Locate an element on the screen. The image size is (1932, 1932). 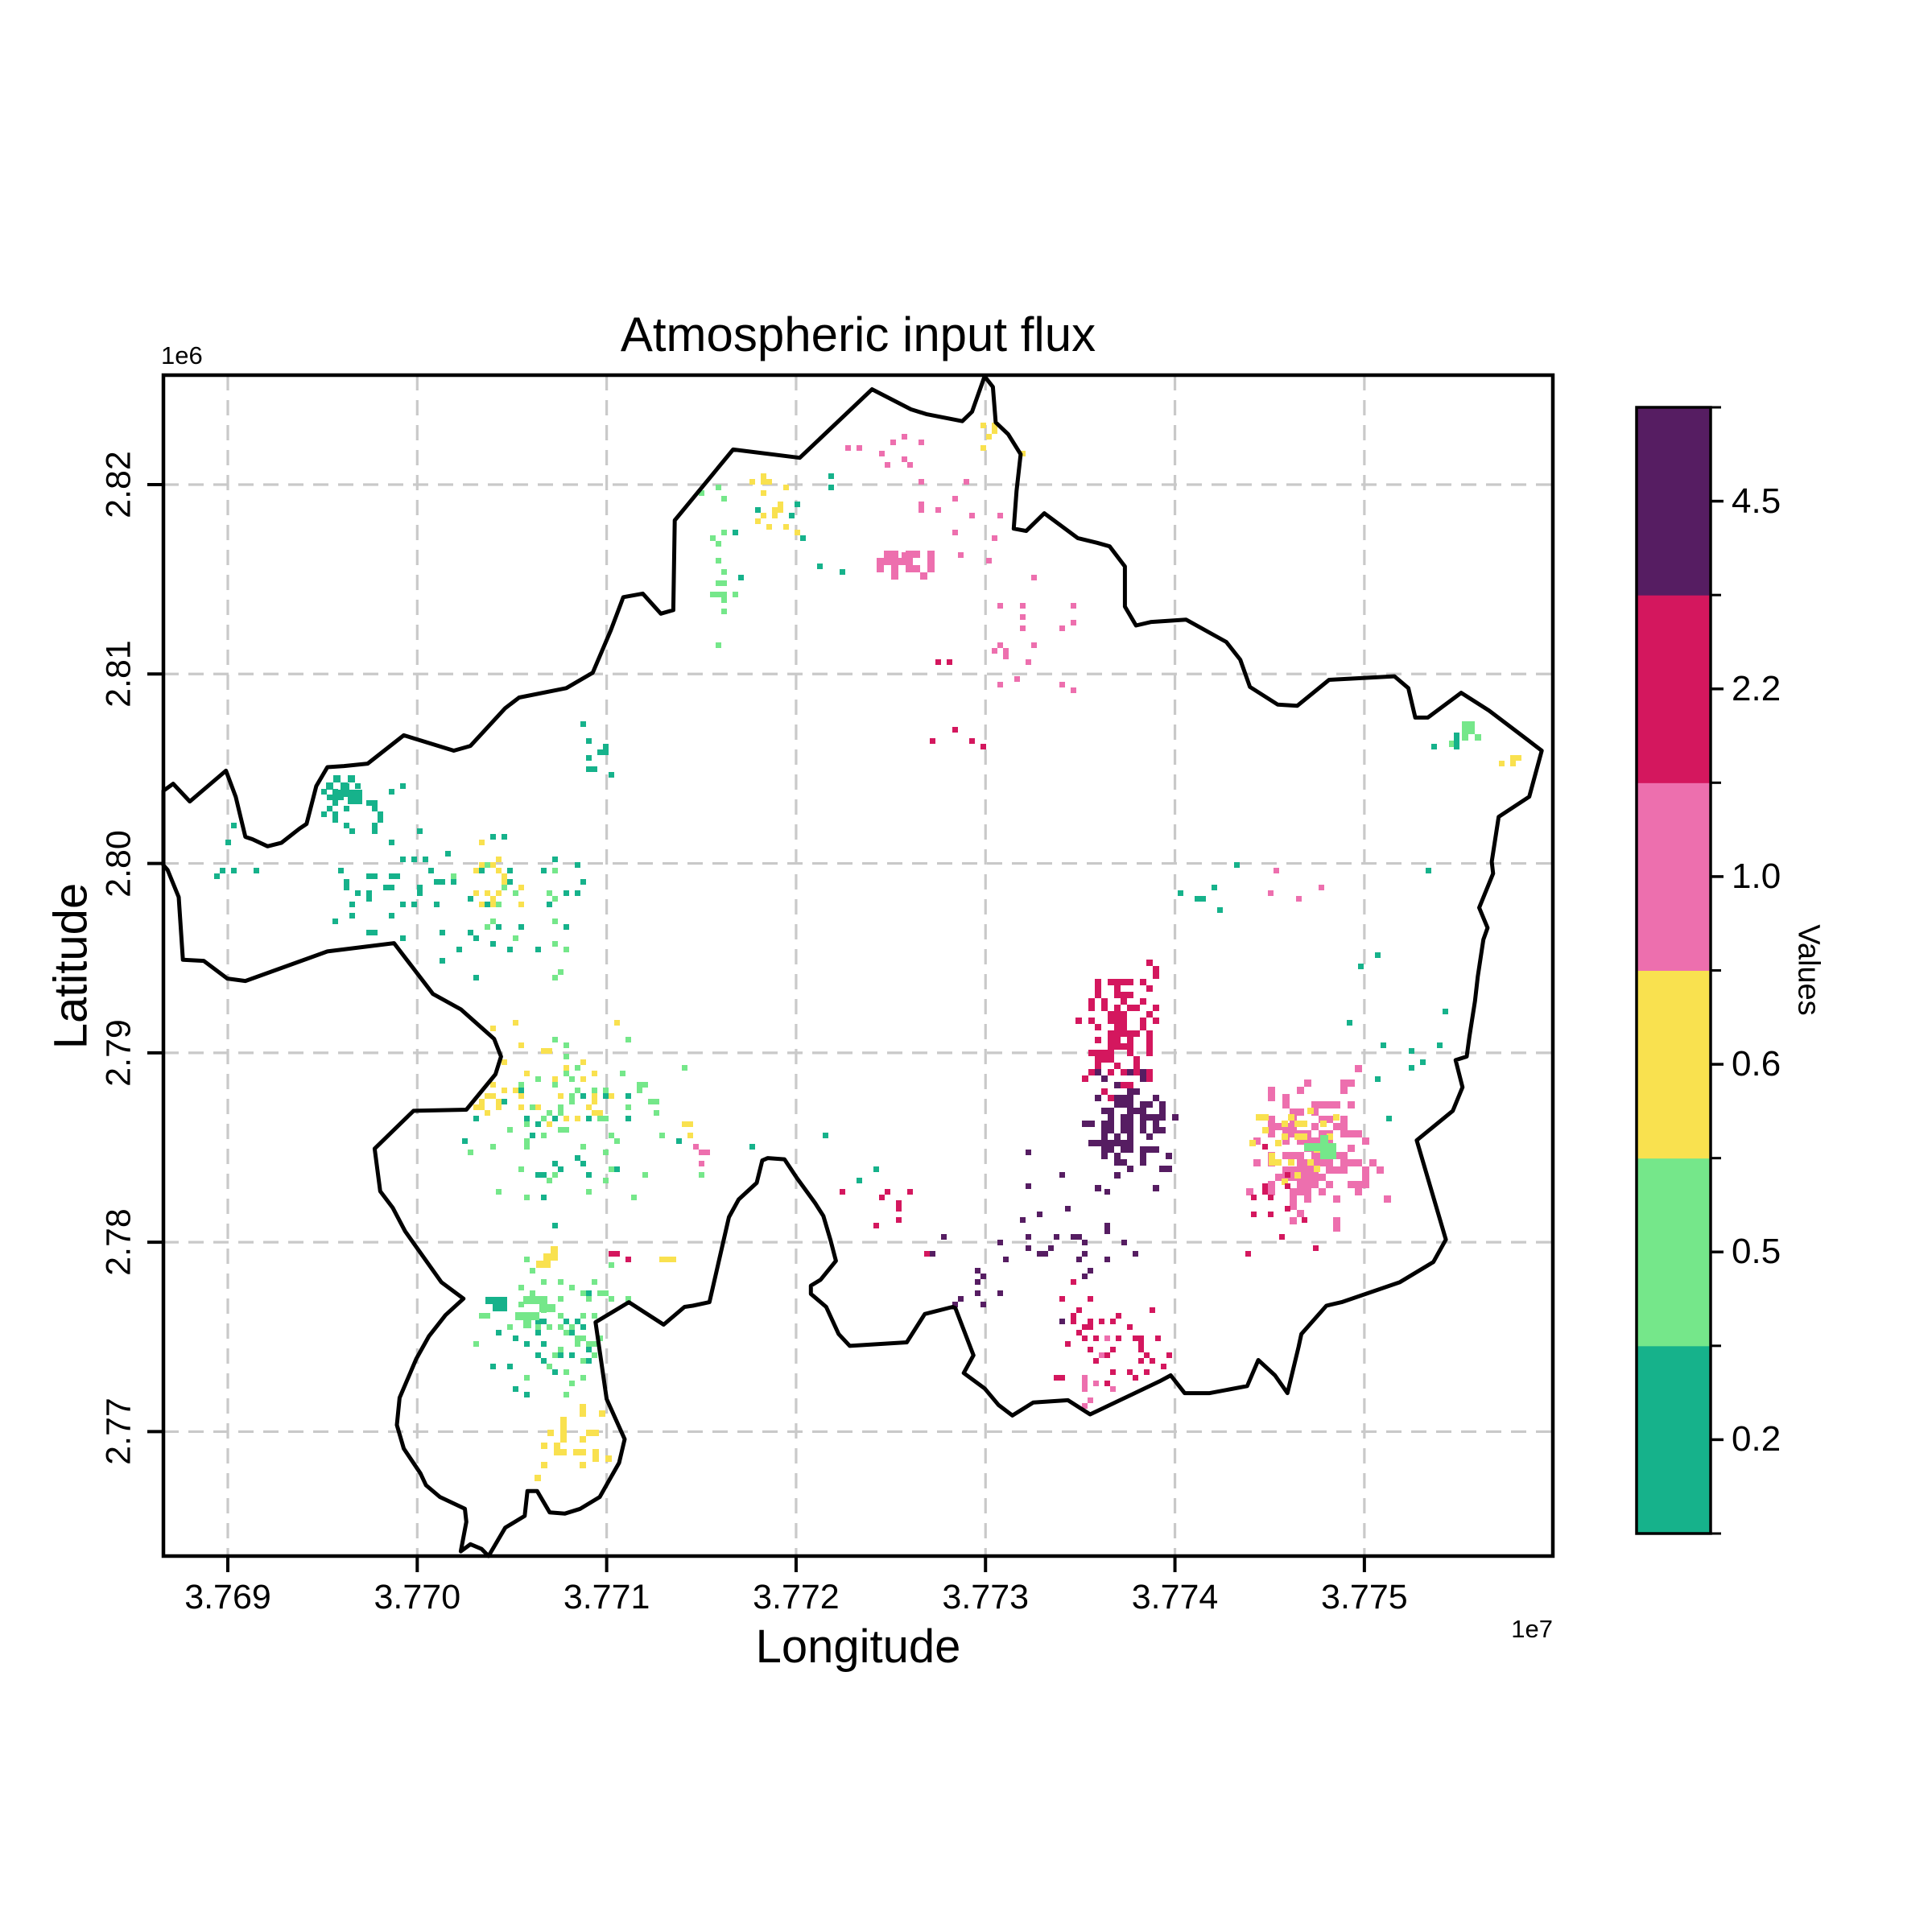
colorbar-tick-label: 0.2 is located at coordinates (1756, 1439).